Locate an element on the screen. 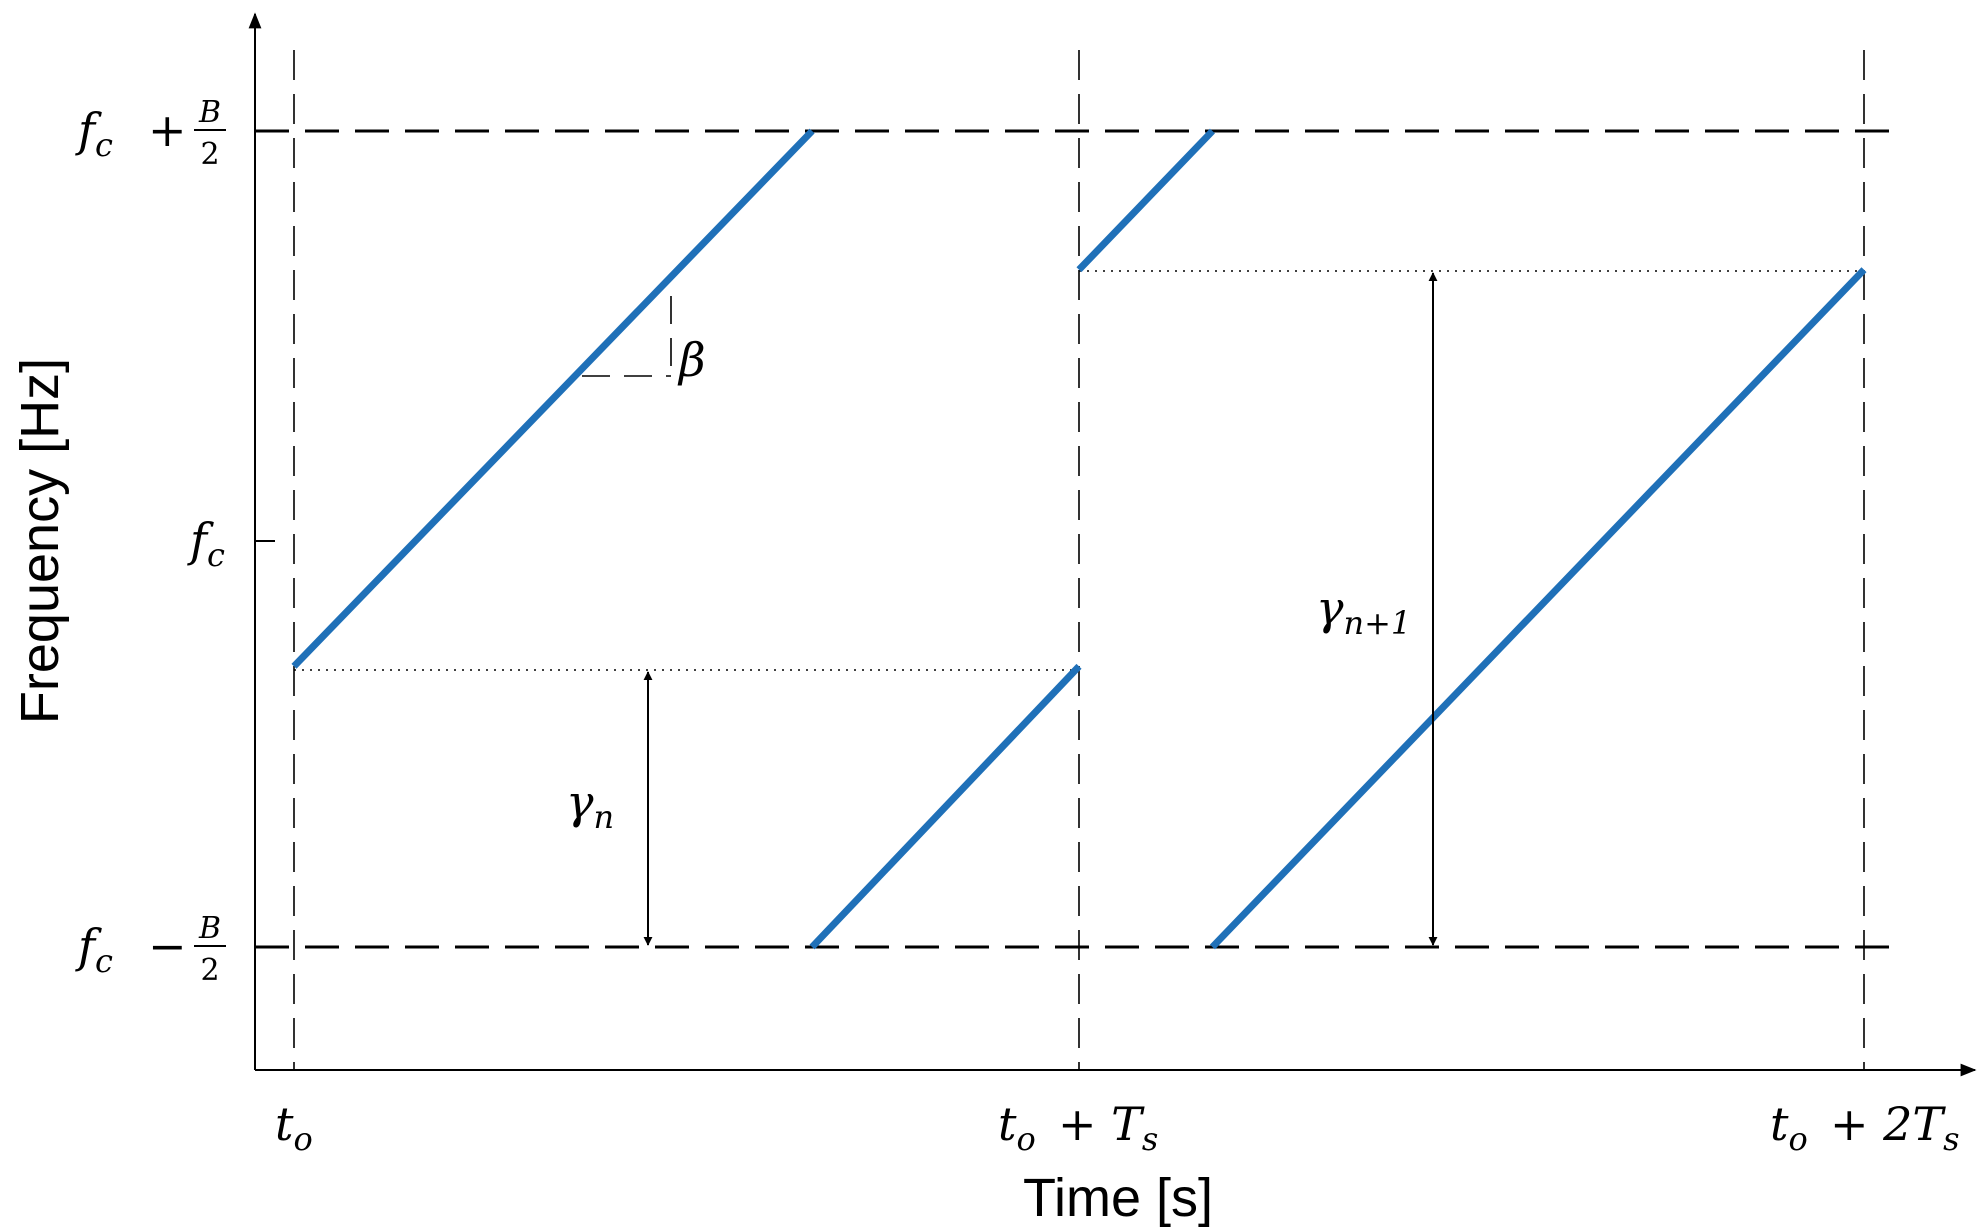  y-top-sub: c is located at coordinates (104, 145).